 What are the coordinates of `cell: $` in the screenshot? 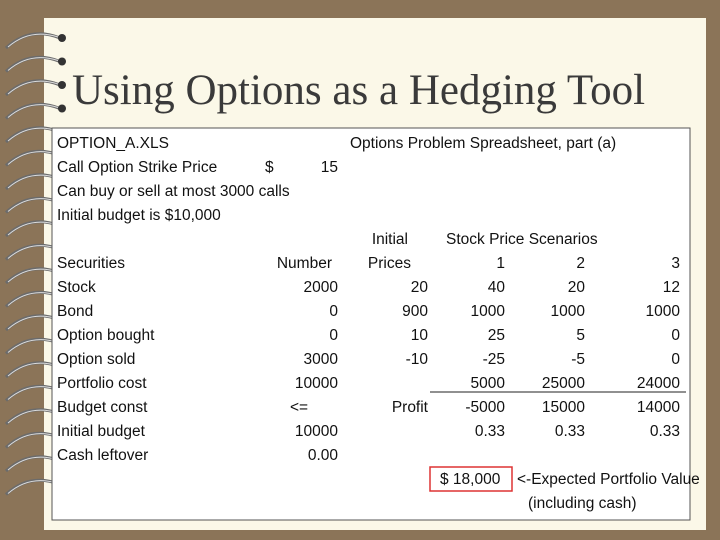 It's located at (269, 167).